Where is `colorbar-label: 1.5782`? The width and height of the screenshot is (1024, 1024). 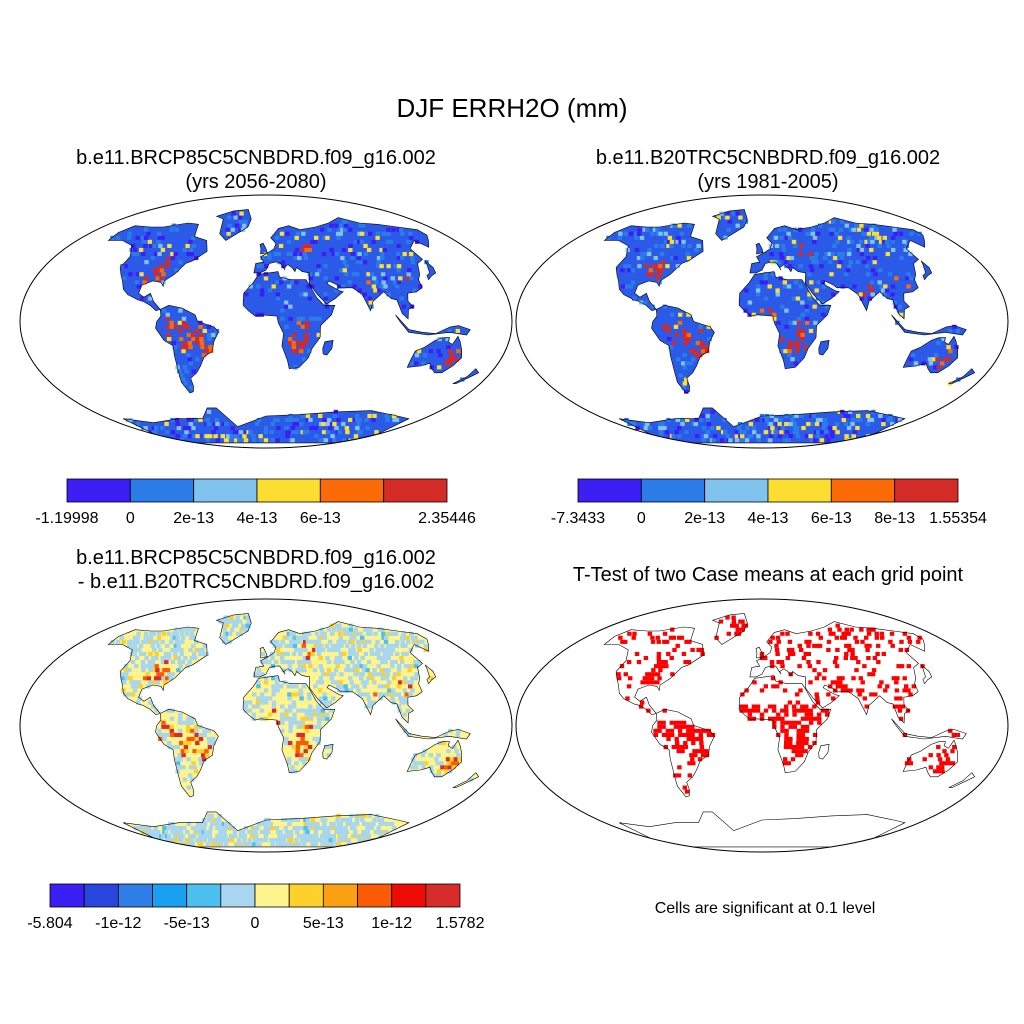
colorbar-label: 1.5782 is located at coordinates (460, 923).